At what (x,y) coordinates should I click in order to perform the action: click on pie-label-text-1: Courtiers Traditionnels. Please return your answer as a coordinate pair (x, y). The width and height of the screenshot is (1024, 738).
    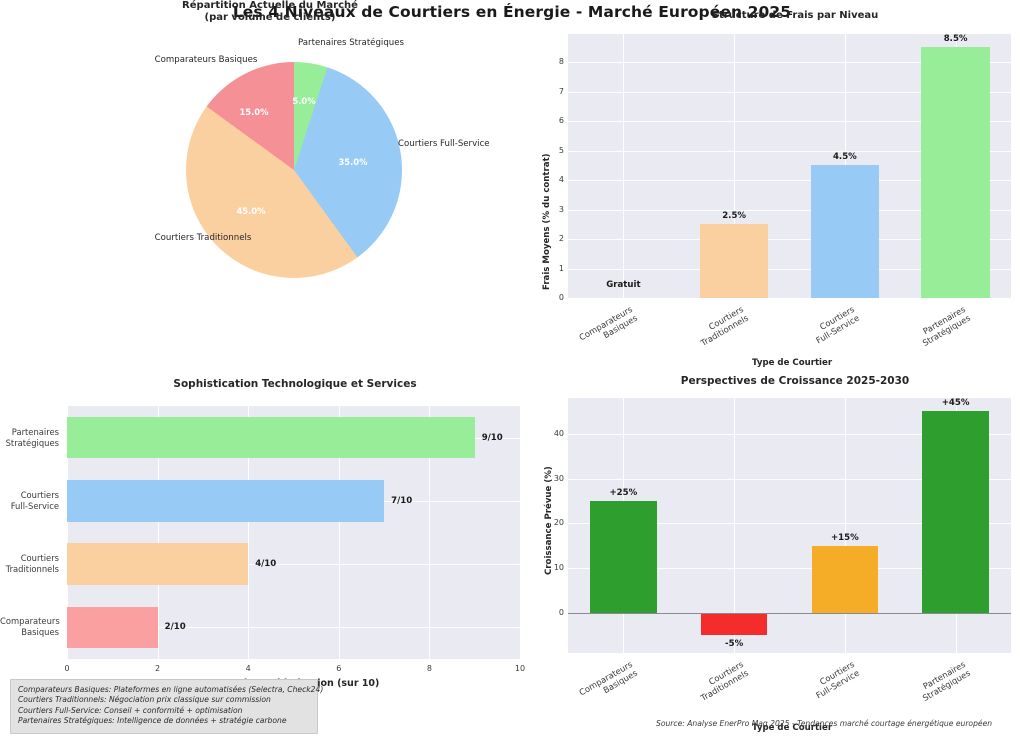
    Looking at the image, I should click on (203, 238).